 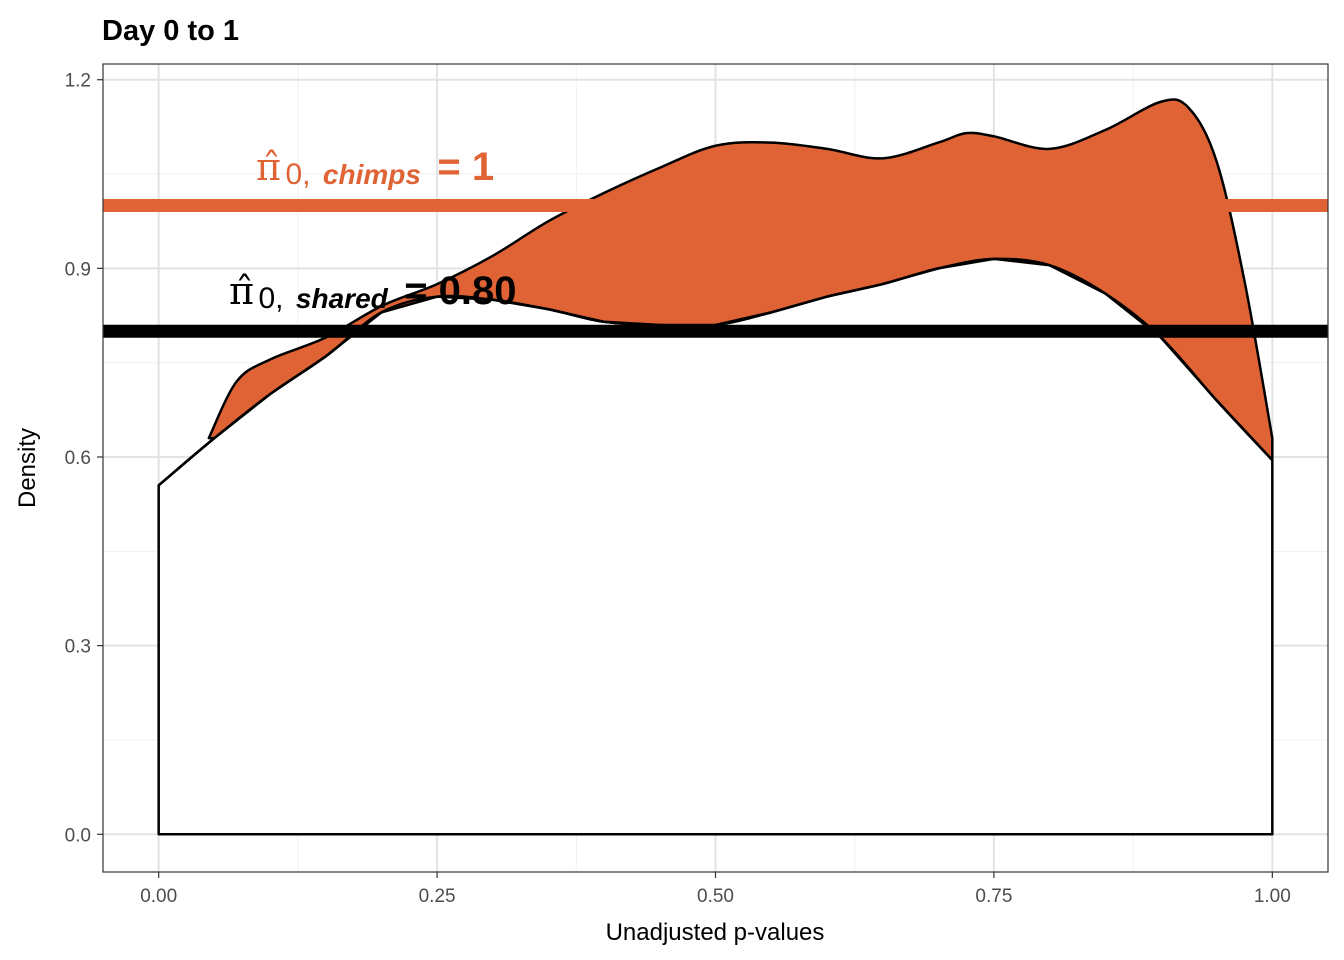 I want to click on x-tick-label: 0.75, so click(x=993, y=896).